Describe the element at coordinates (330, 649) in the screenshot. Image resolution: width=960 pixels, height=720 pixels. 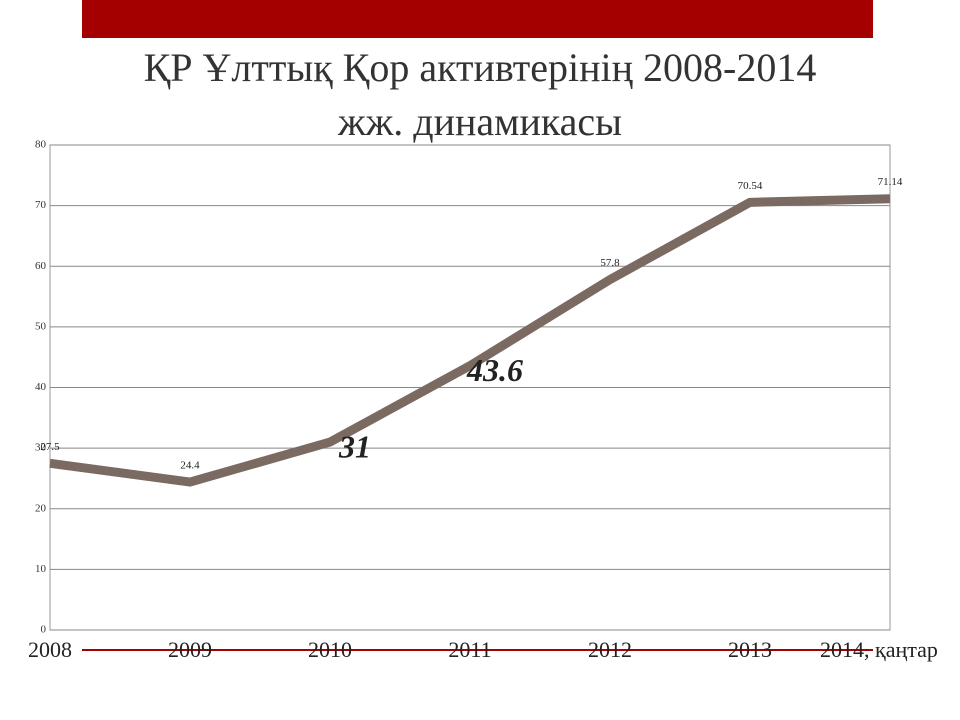
I see `x-tick-label: 2010` at that location.